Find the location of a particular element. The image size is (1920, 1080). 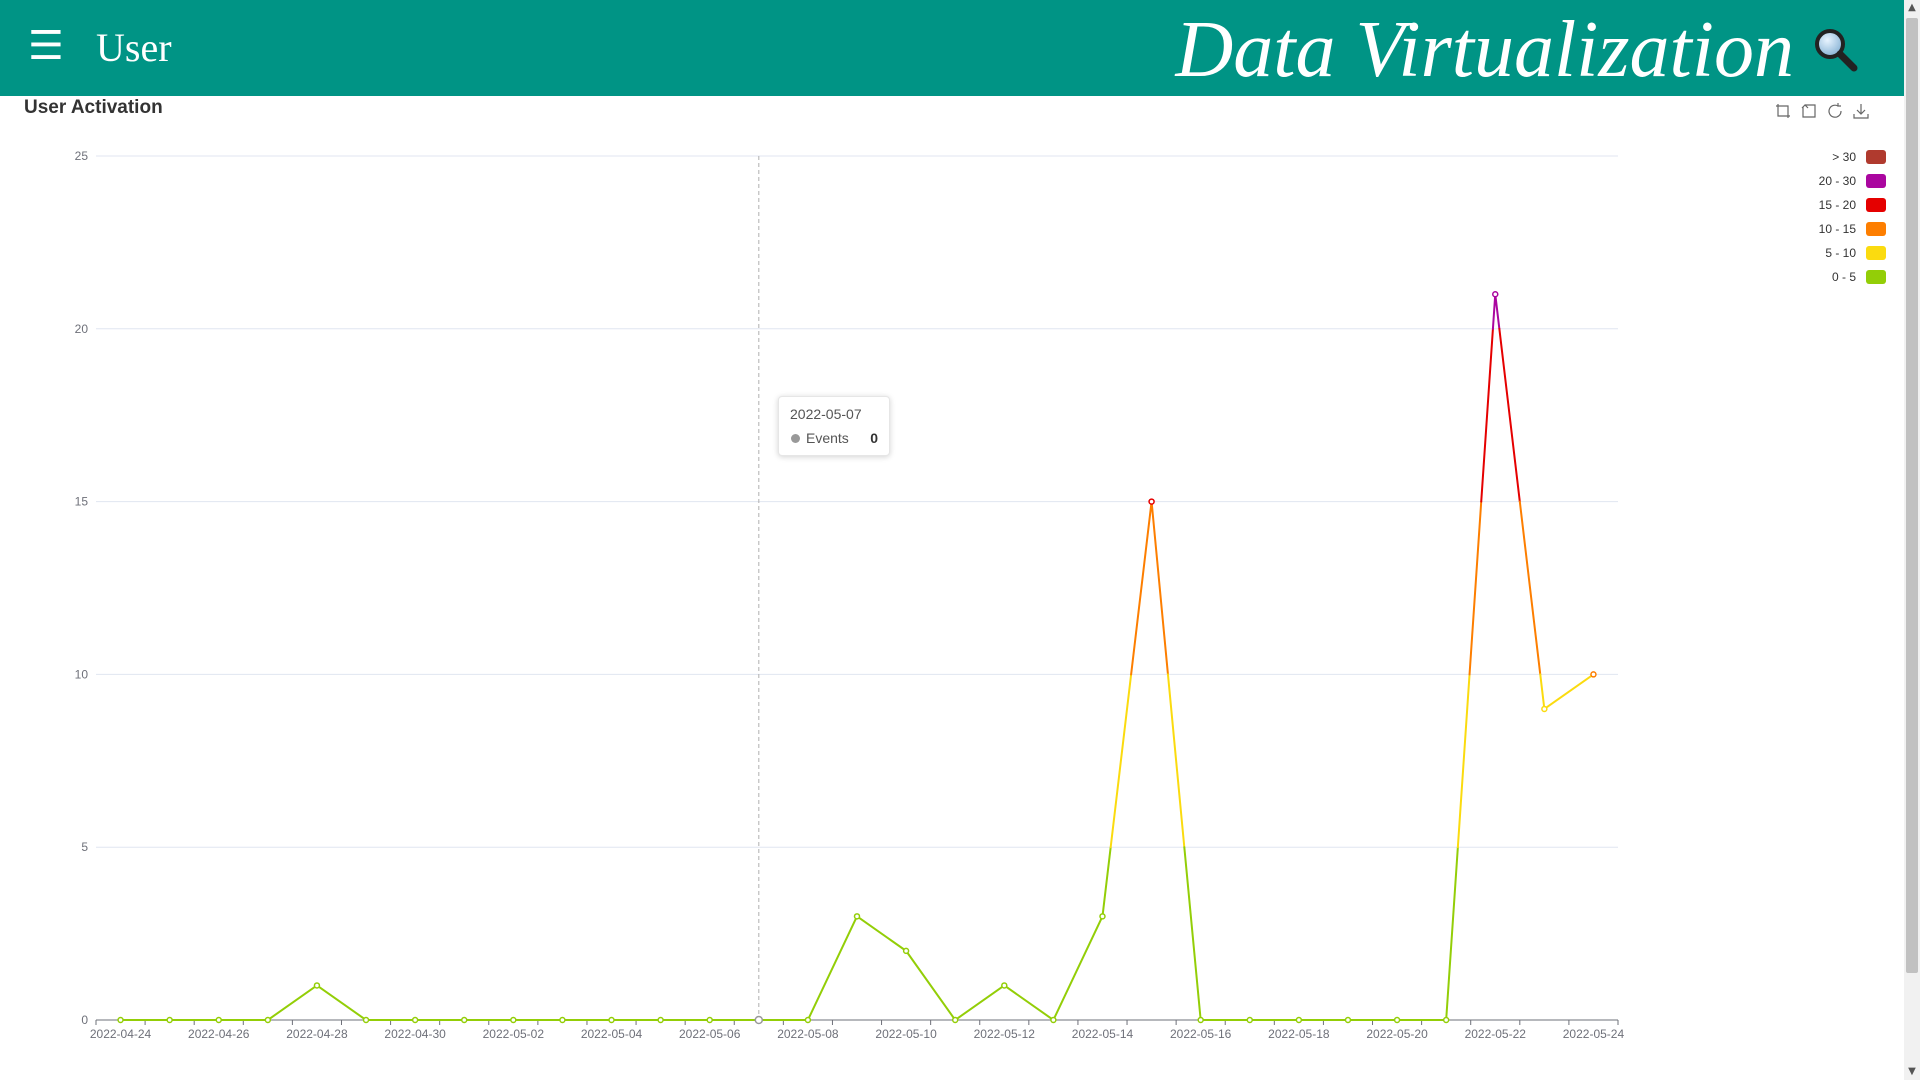

brand-logo-text: Data Virtualization is located at coordinates (1484, 50).